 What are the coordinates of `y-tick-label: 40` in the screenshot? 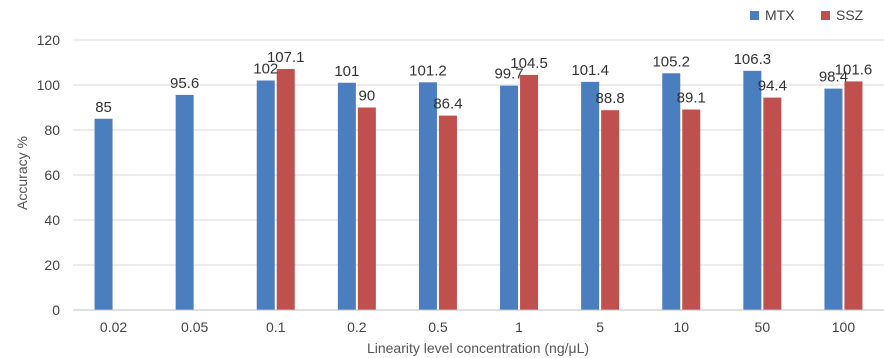 It's located at (52, 220).